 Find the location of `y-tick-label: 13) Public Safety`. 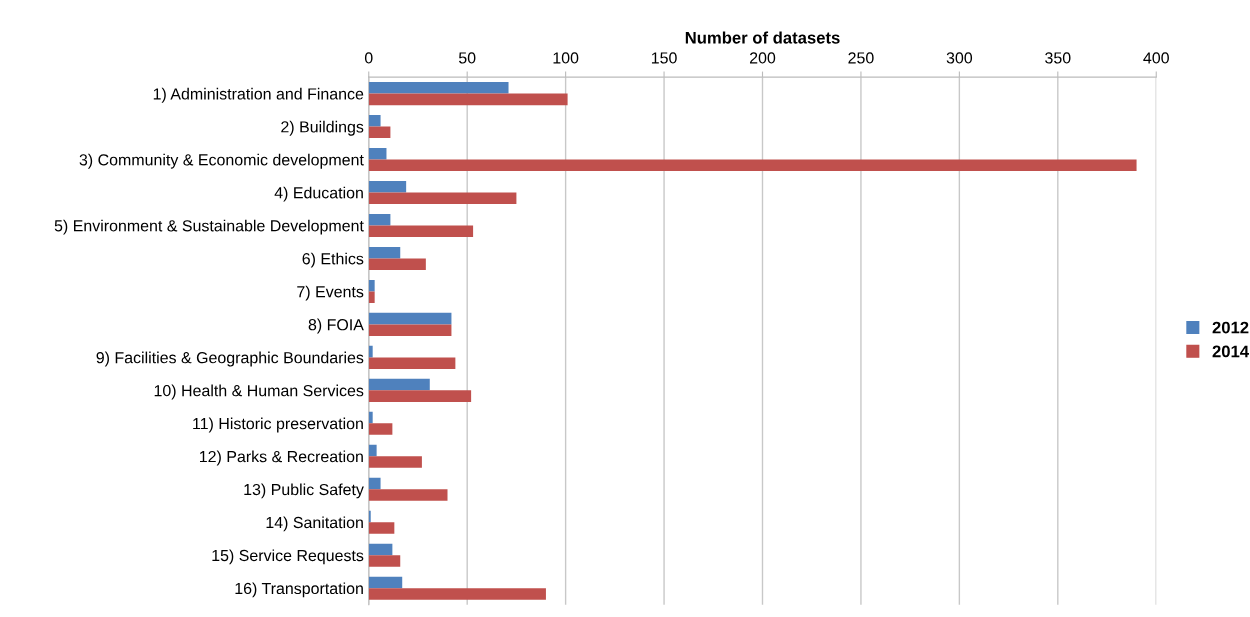

y-tick-label: 13) Public Safety is located at coordinates (304, 491).